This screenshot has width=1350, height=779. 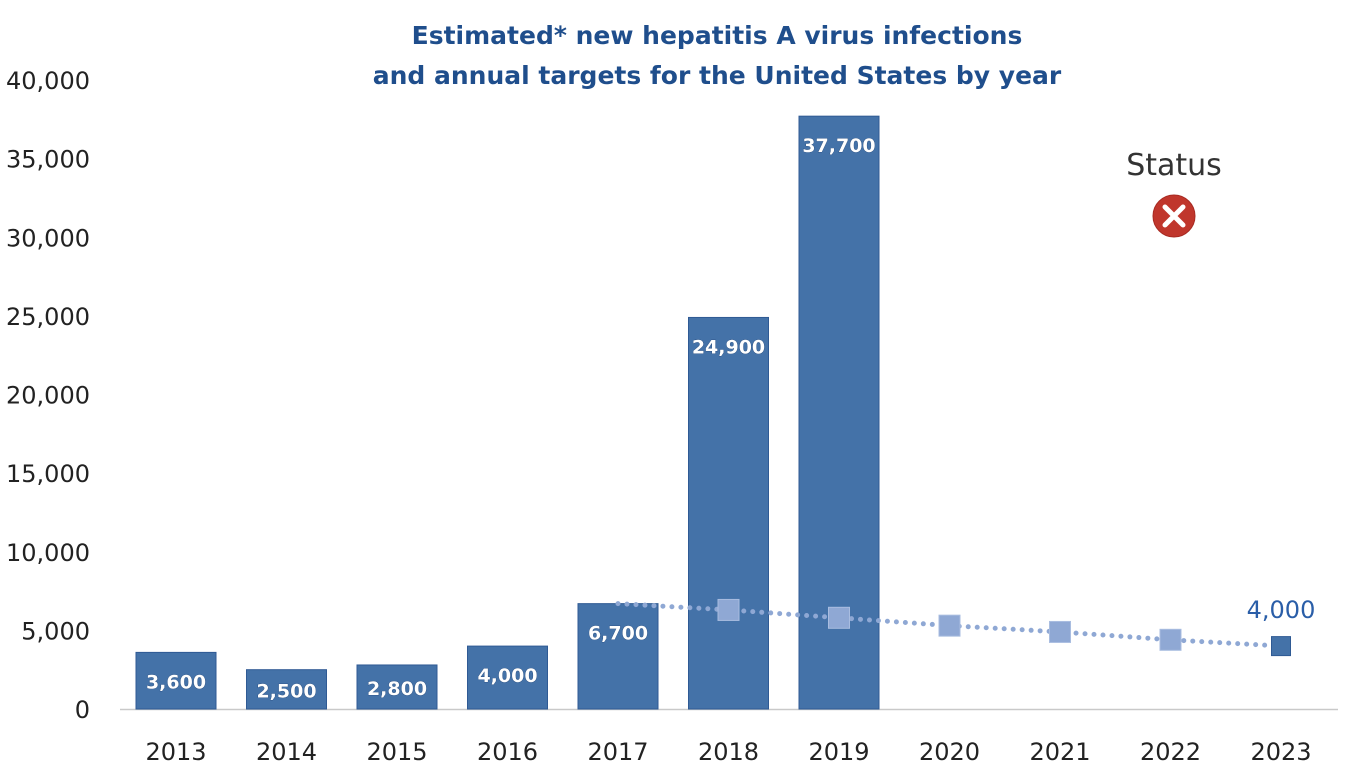 I want to click on x-tick-label: 2016, so click(x=507, y=752).